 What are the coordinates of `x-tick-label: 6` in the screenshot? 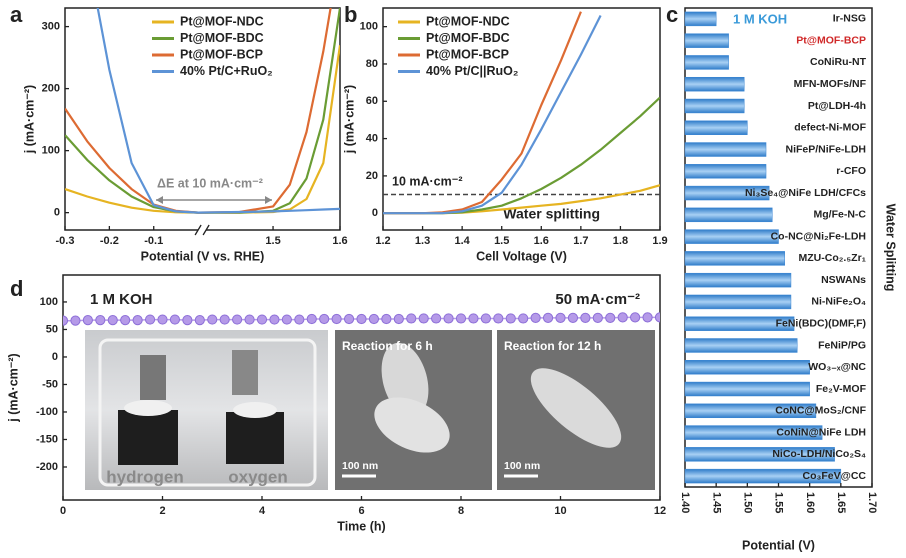 It's located at (361, 511).